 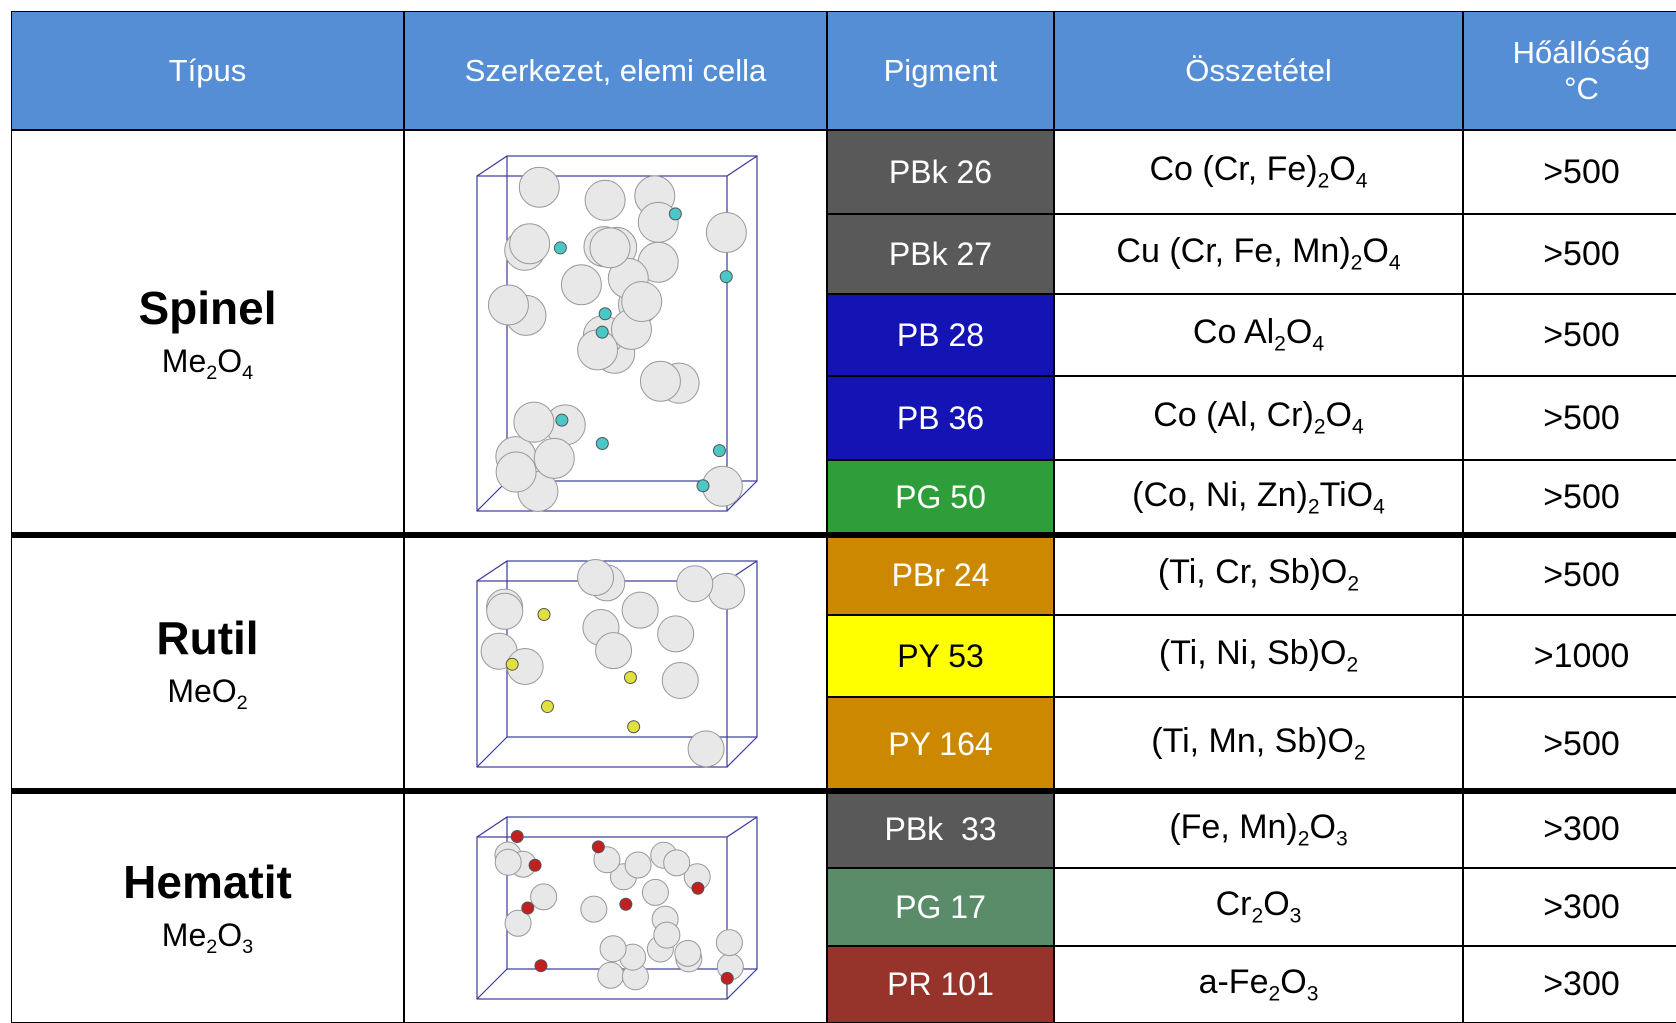 I want to click on formula-part: TiO, so click(x=1346, y=494).